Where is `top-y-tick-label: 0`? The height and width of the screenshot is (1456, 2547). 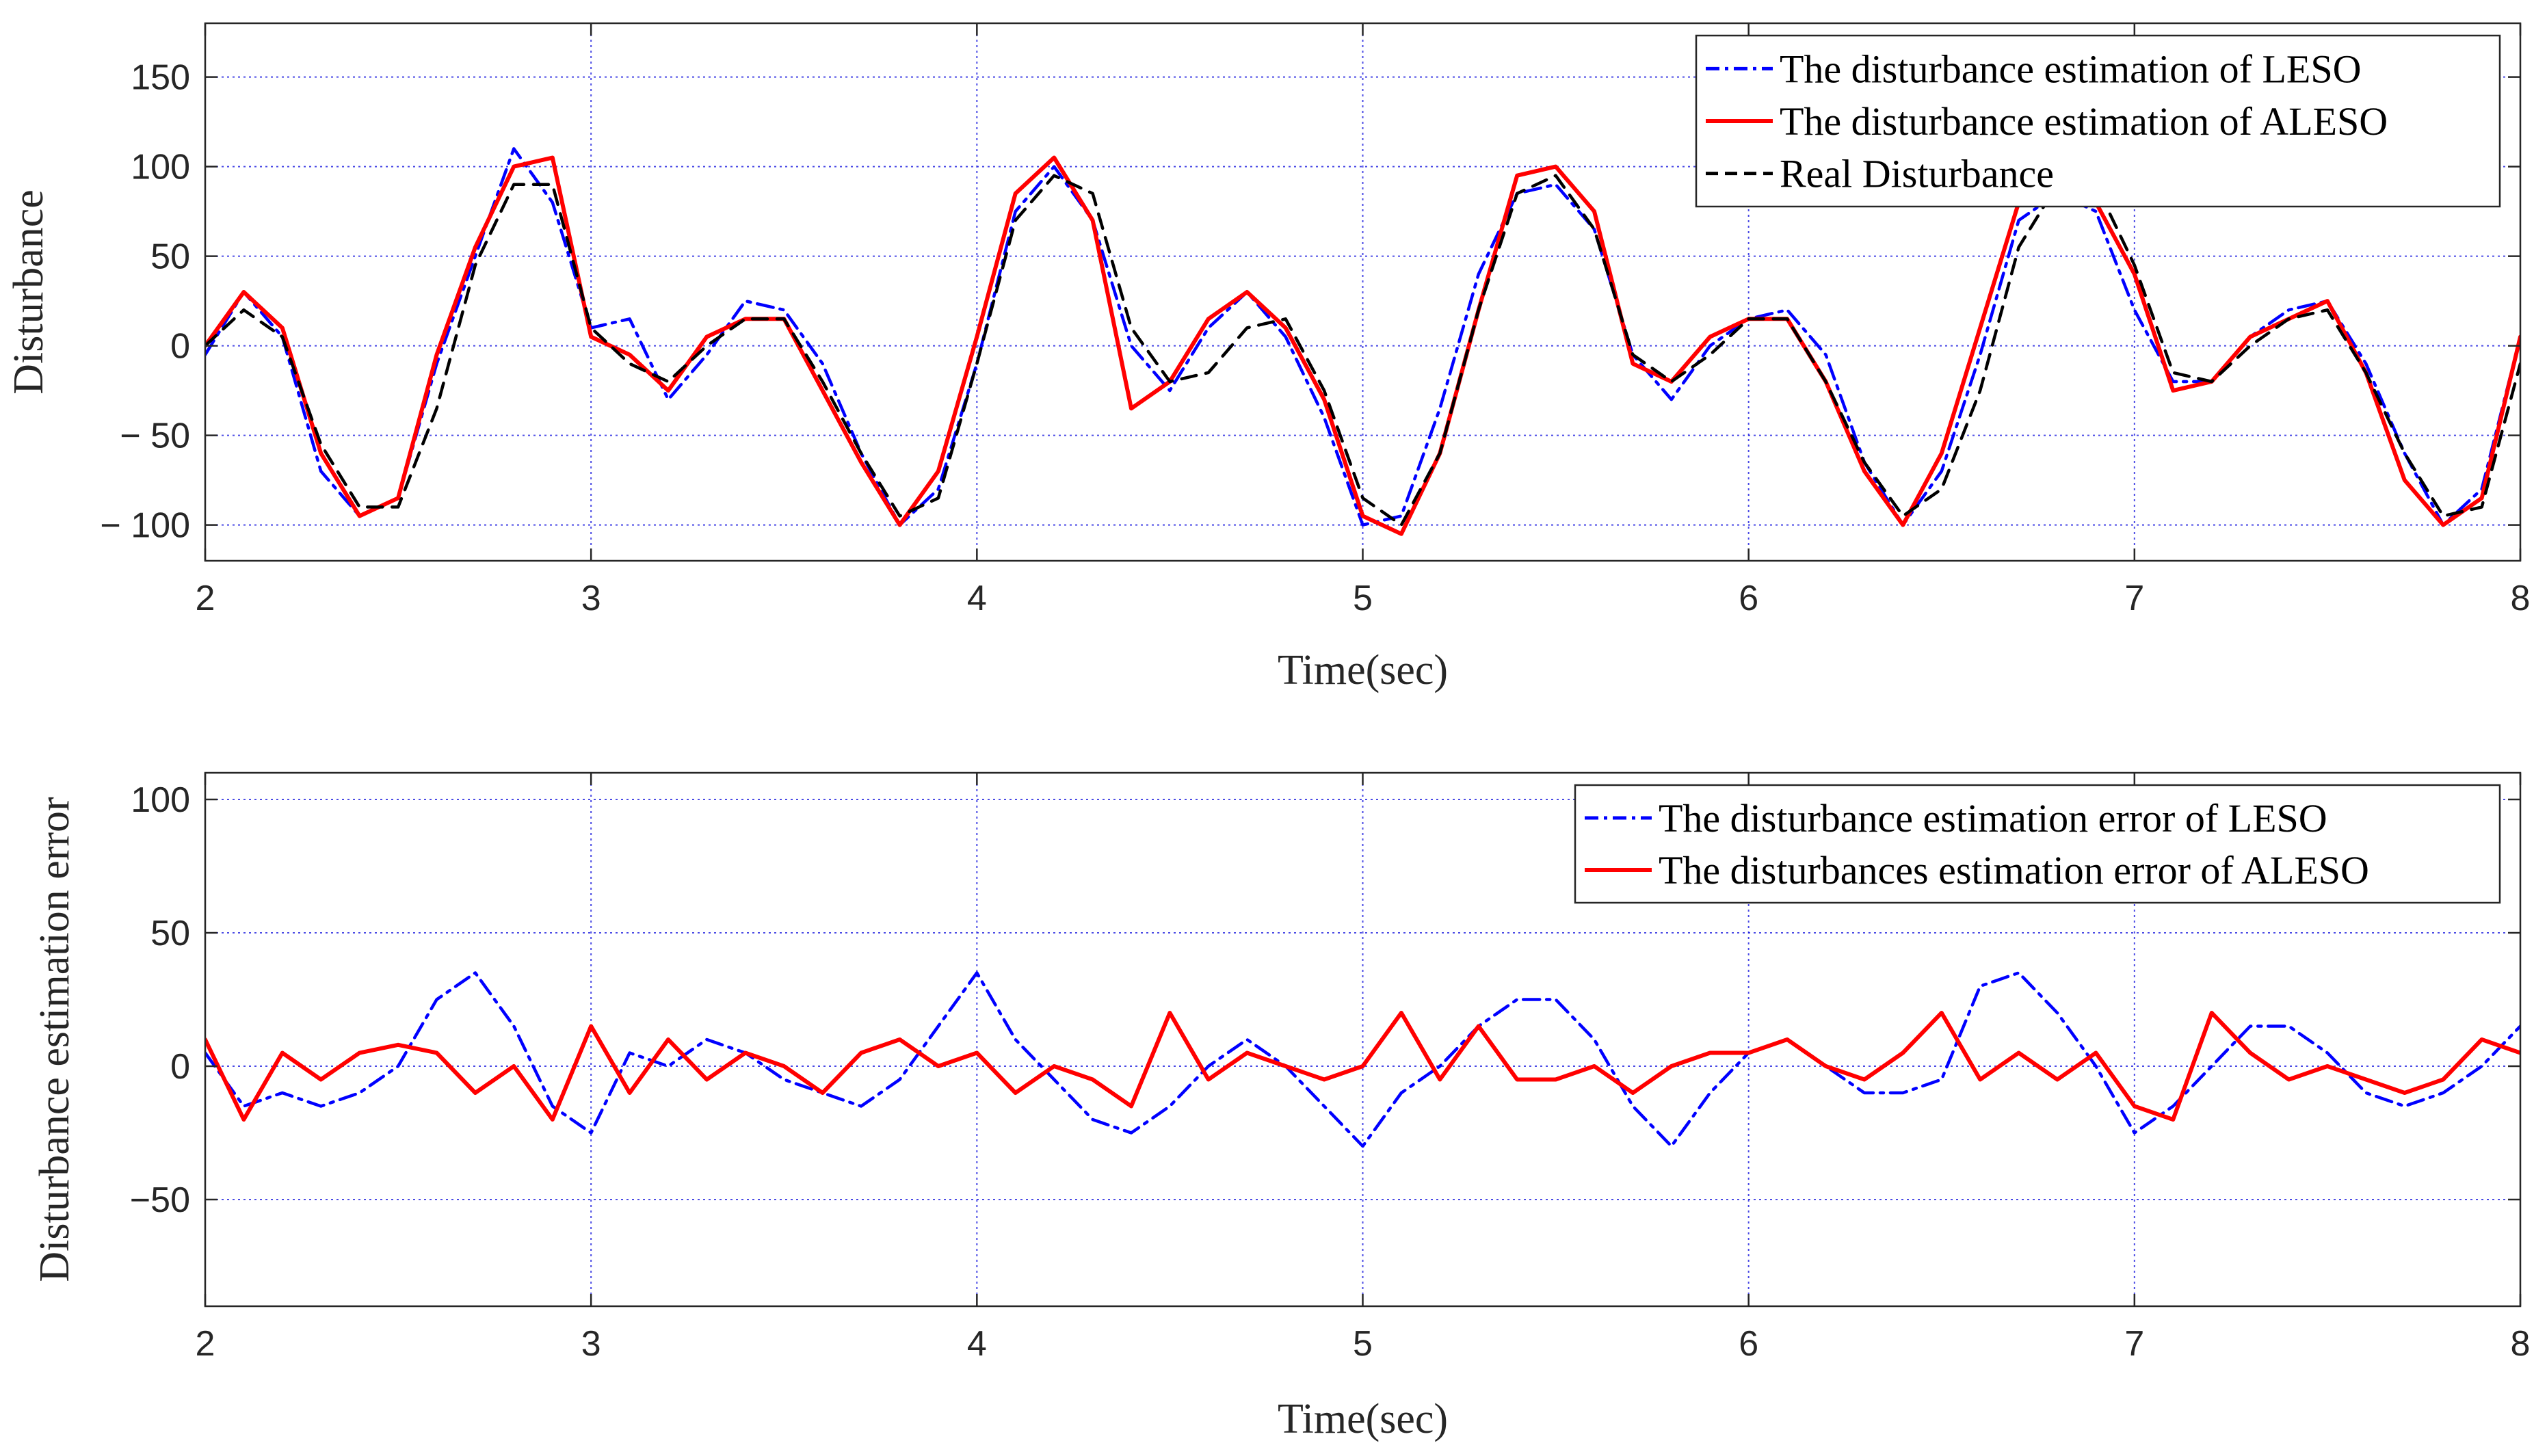 top-y-tick-label: 0 is located at coordinates (180, 347).